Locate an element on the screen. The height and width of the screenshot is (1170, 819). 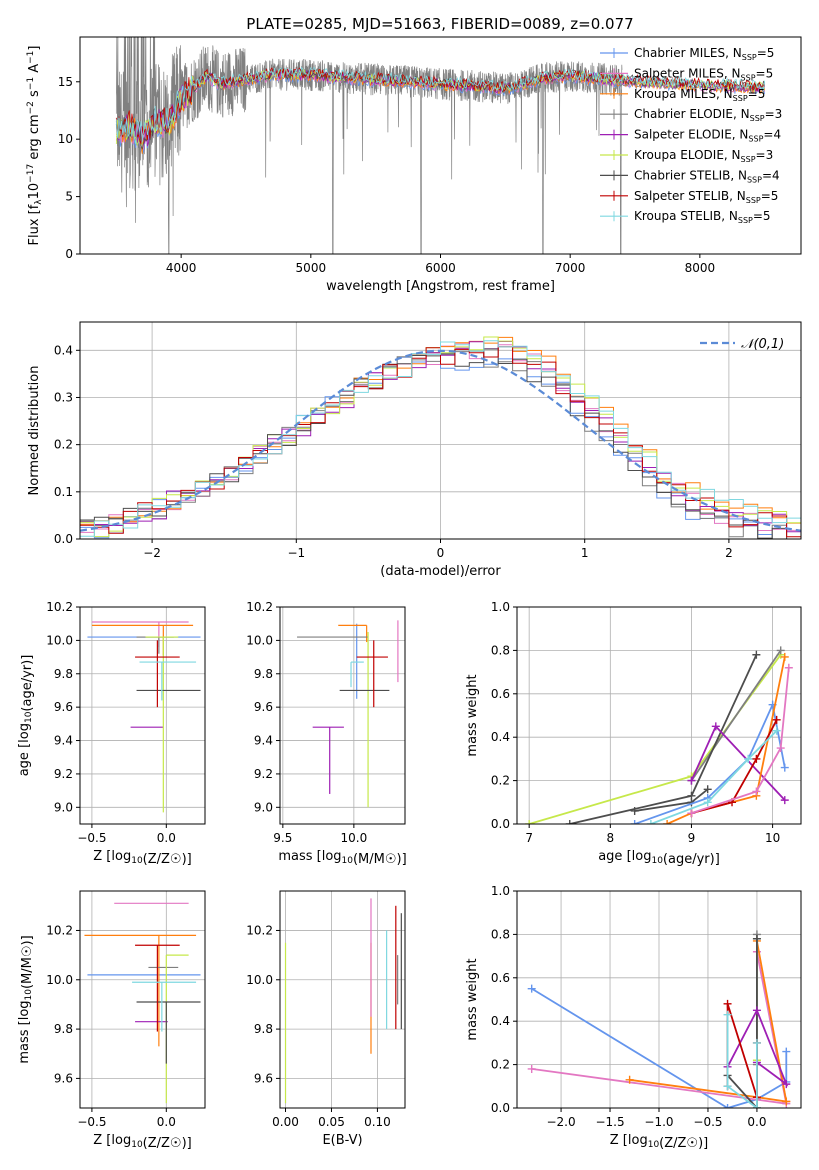
y-axis-label: age [log10(age/yr)] is located at coordinates (26, 716).